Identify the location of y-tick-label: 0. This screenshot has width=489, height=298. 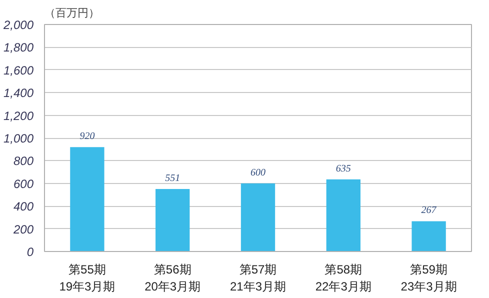
(30, 252).